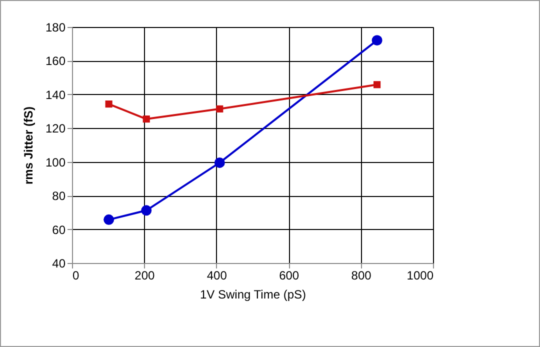  Describe the element at coordinates (253, 295) in the screenshot. I see `x-axis-title: 1V Swing Time (pS)` at that location.